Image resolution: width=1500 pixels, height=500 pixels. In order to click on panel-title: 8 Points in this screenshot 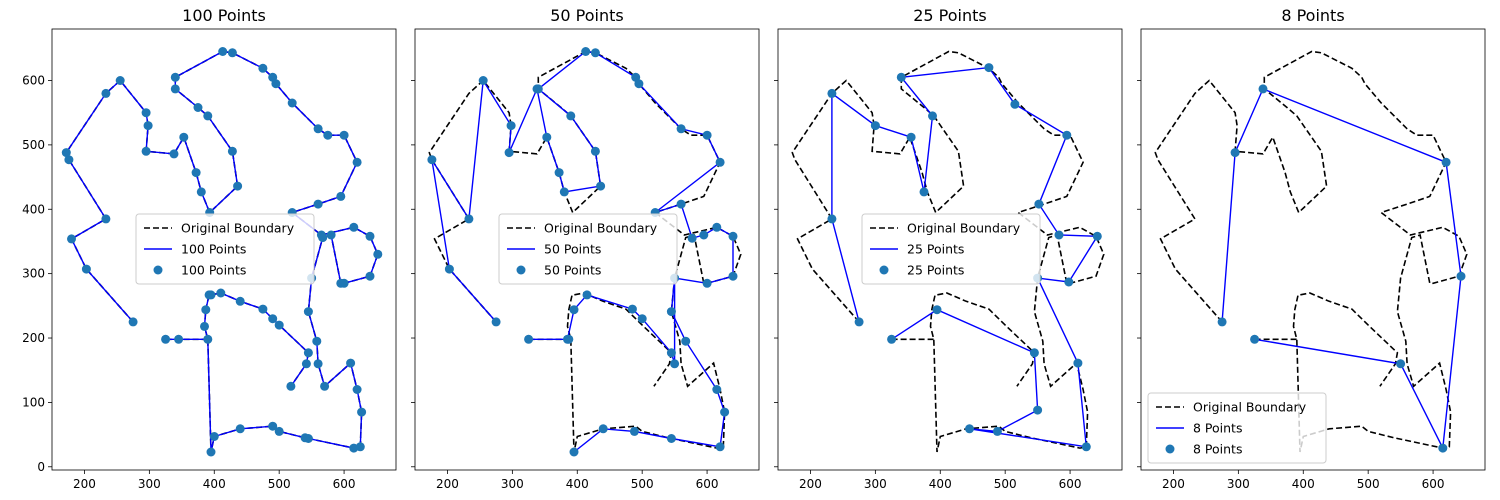, I will do `click(1312, 15)`.